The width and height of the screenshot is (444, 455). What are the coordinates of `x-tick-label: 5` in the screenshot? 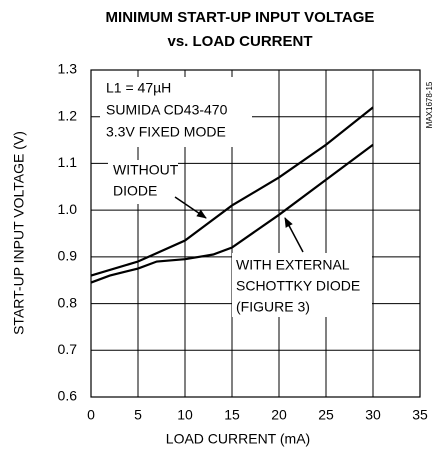 It's located at (138, 415).